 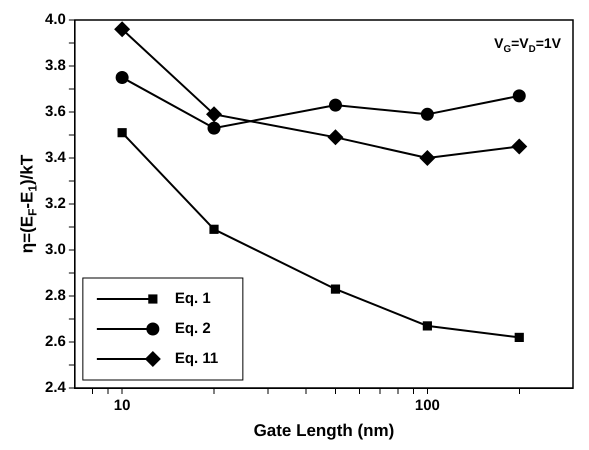 What do you see at coordinates (427, 405) in the screenshot?
I see `x-tick-label: 100` at bounding box center [427, 405].